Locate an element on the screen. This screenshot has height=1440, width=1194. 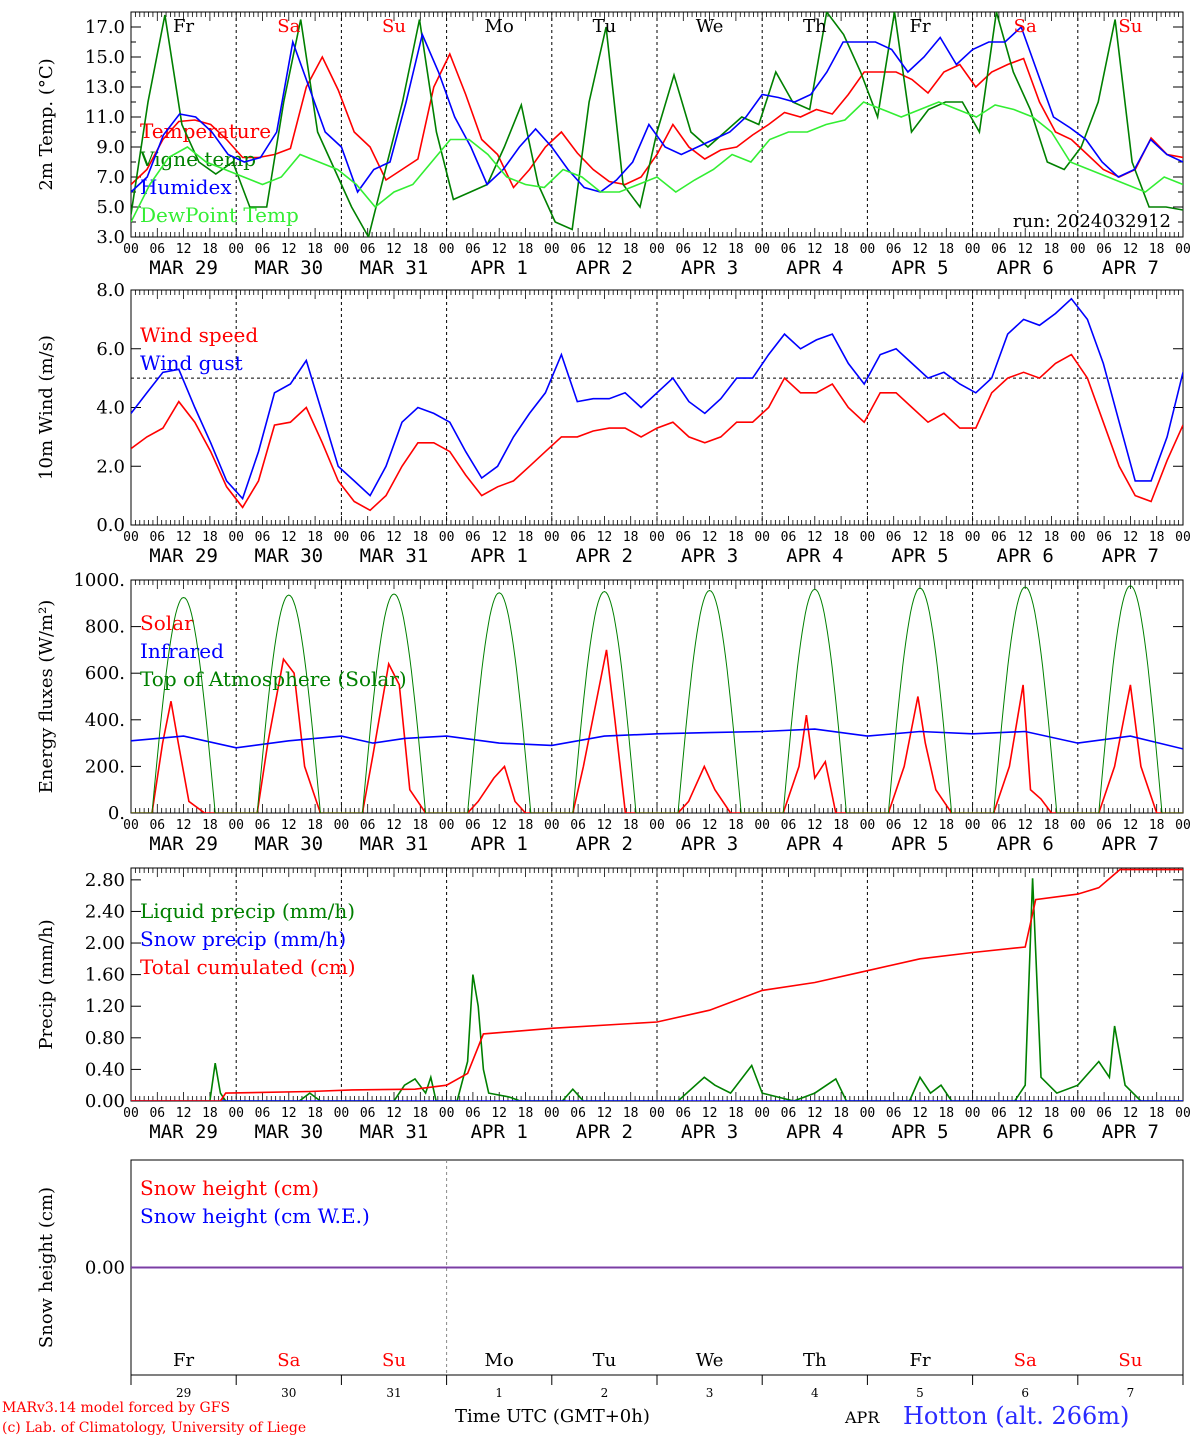
day-number-label: 5 is located at coordinates (920, 1393).